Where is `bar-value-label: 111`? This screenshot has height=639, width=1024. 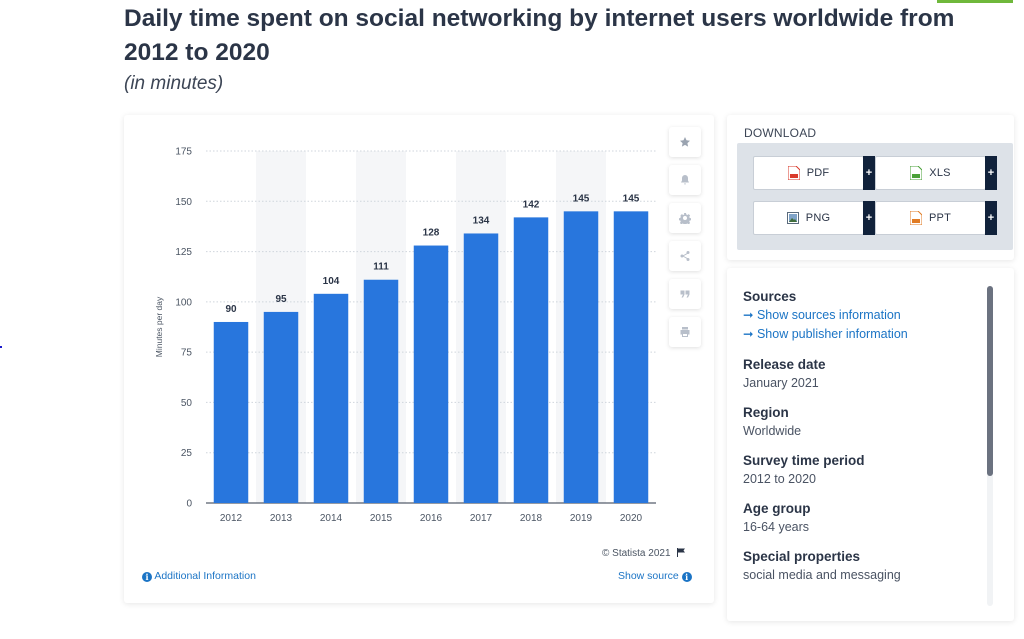
bar-value-label: 111 is located at coordinates (381, 267).